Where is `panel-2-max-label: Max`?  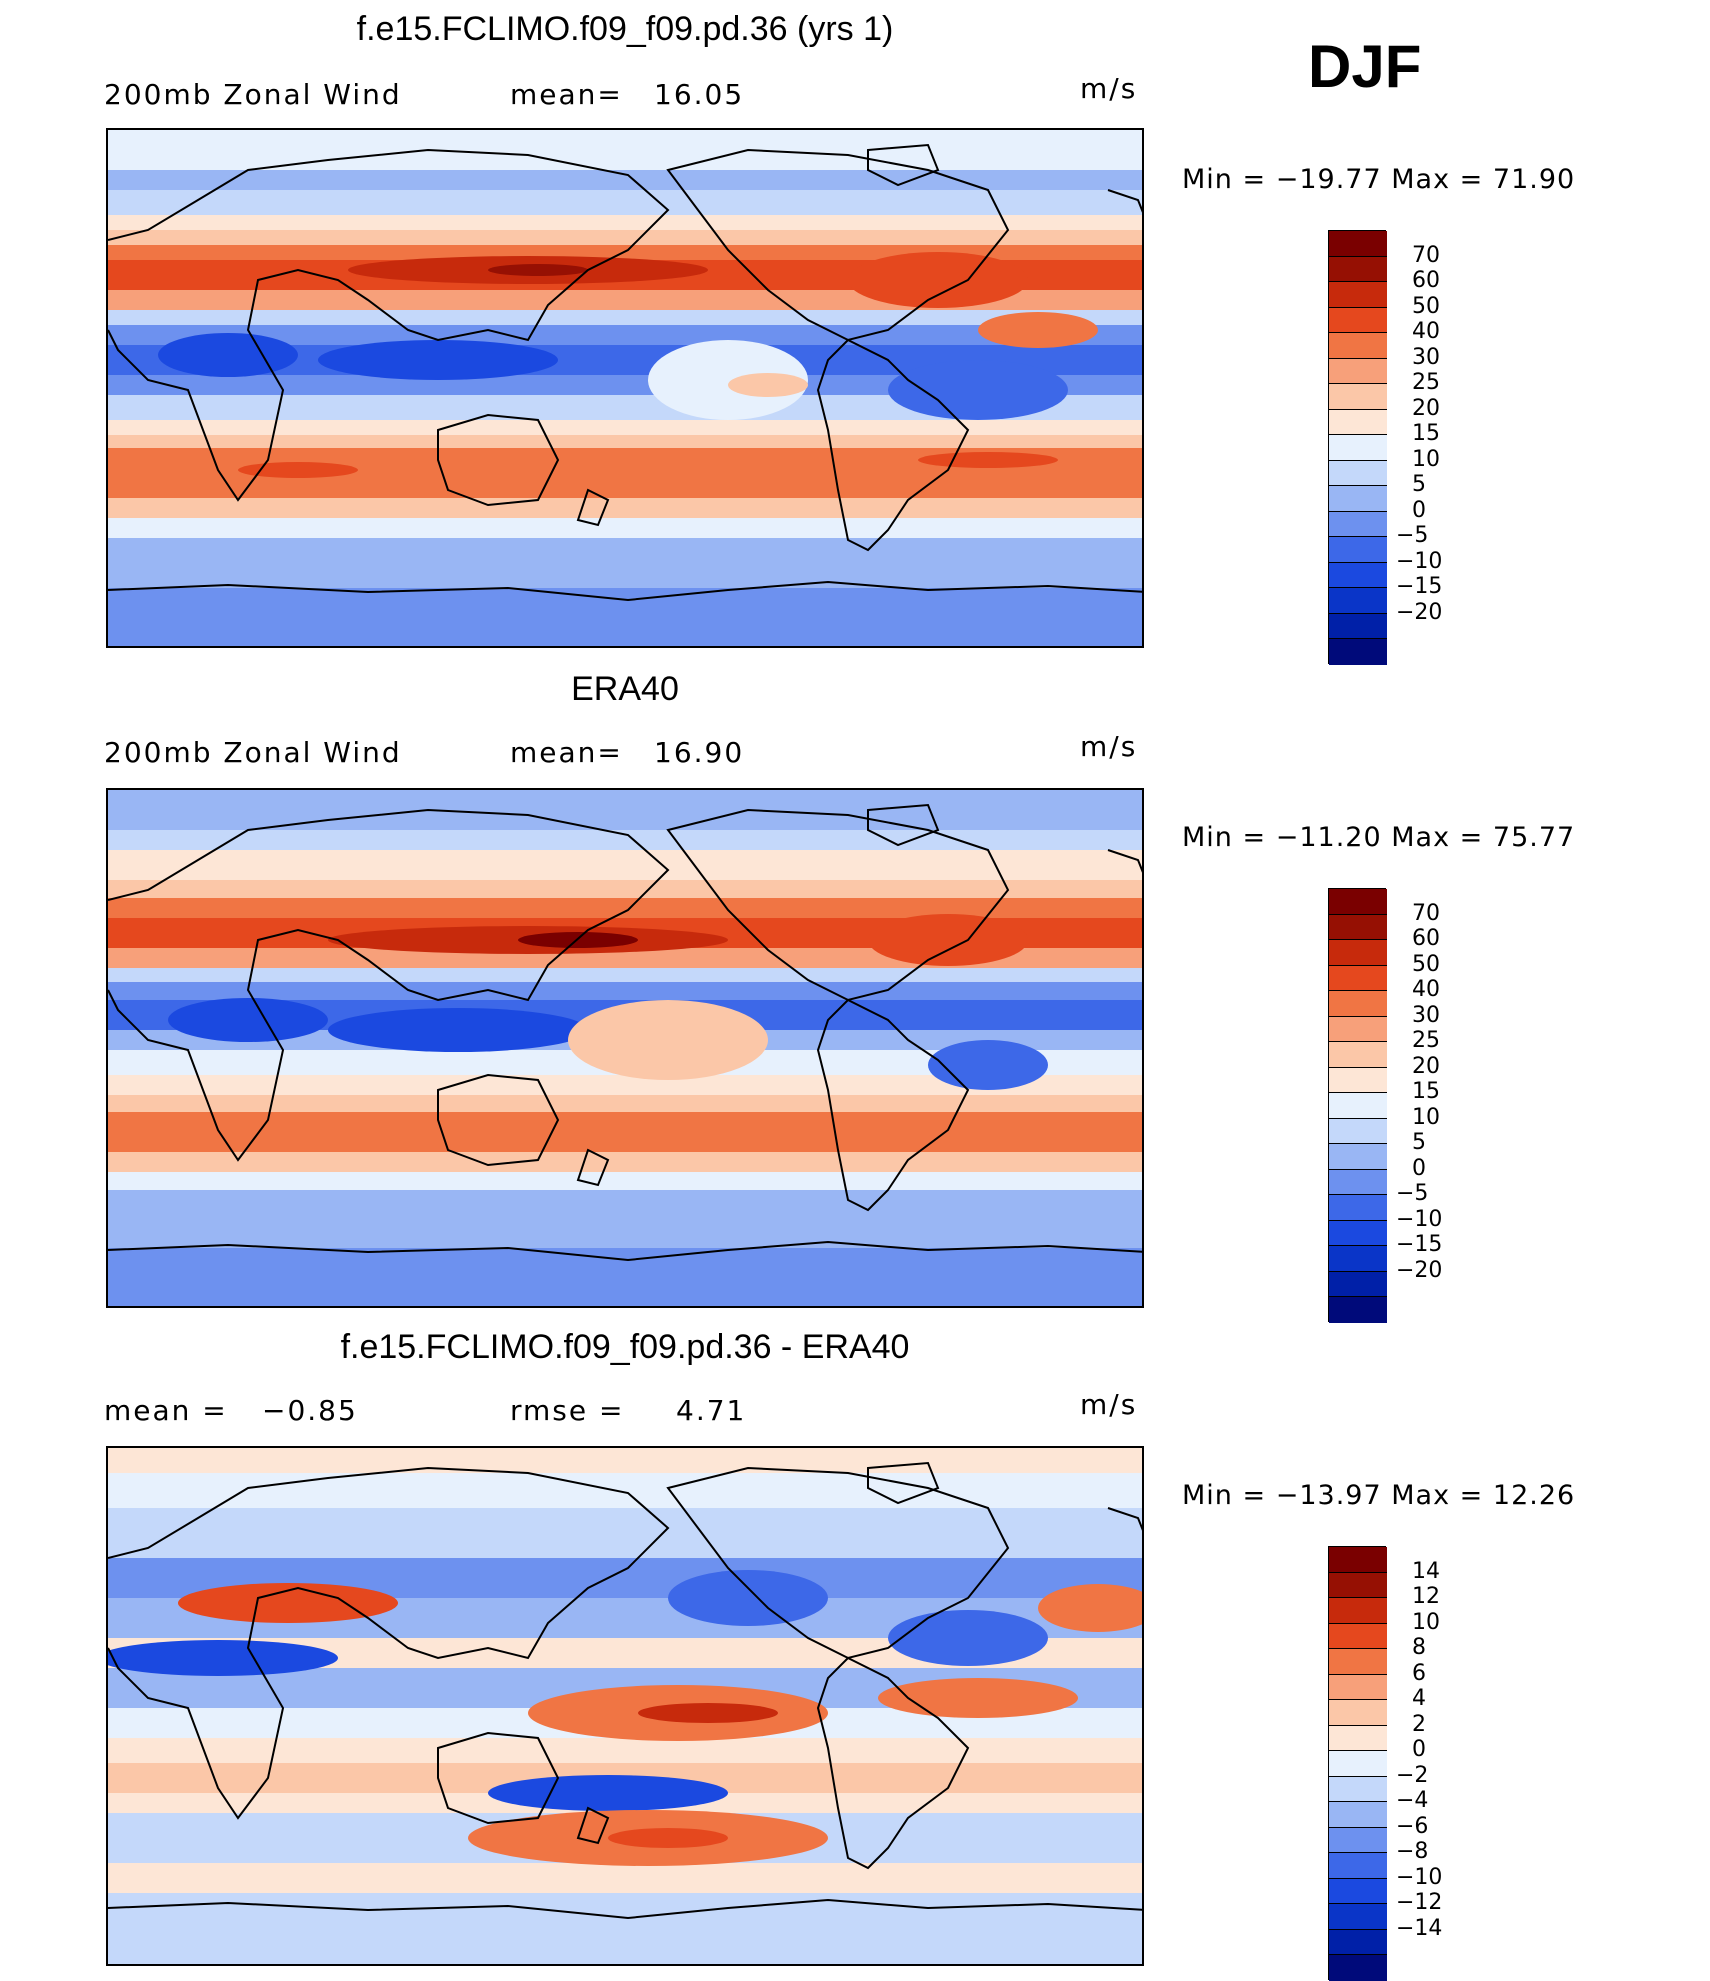
panel-2-max-label: Max is located at coordinates (1421, 837).